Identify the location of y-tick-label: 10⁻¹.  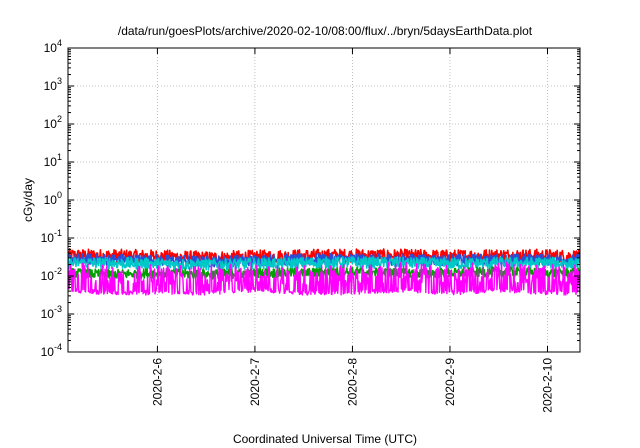
(51, 236).